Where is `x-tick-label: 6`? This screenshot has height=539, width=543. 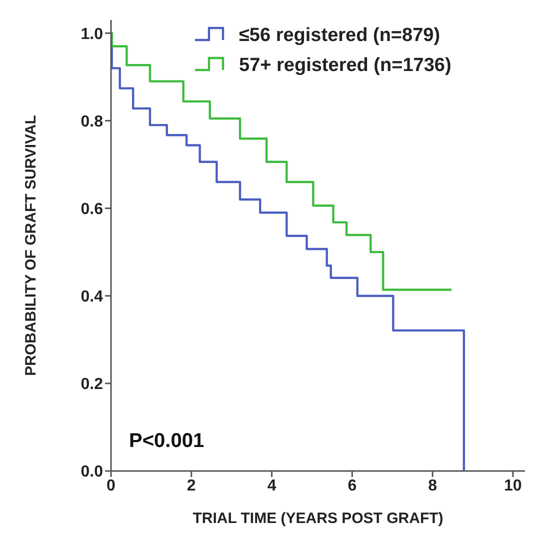 x-tick-label: 6 is located at coordinates (352, 485).